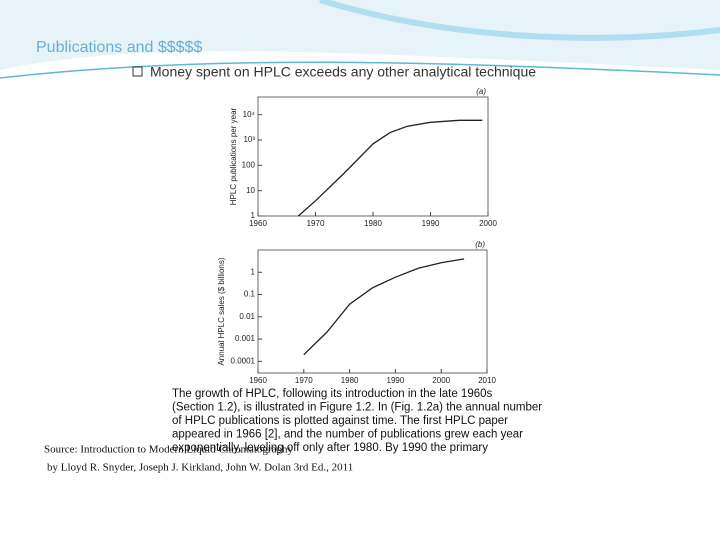 The width and height of the screenshot is (720, 545). What do you see at coordinates (221, 311) in the screenshot?
I see `y-axis-label: Annual HPLC sales ($ billions)` at bounding box center [221, 311].